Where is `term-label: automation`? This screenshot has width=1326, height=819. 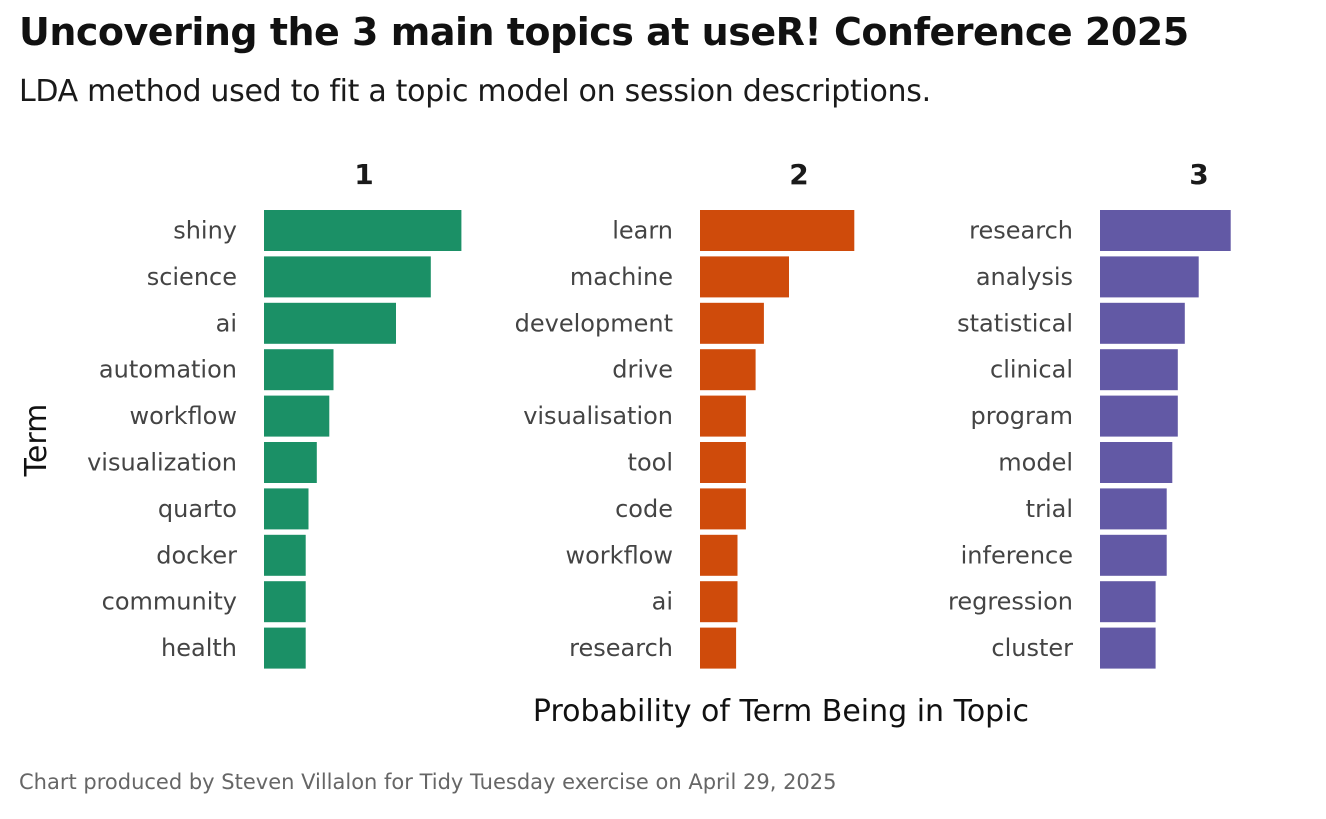 term-label: automation is located at coordinates (168, 370).